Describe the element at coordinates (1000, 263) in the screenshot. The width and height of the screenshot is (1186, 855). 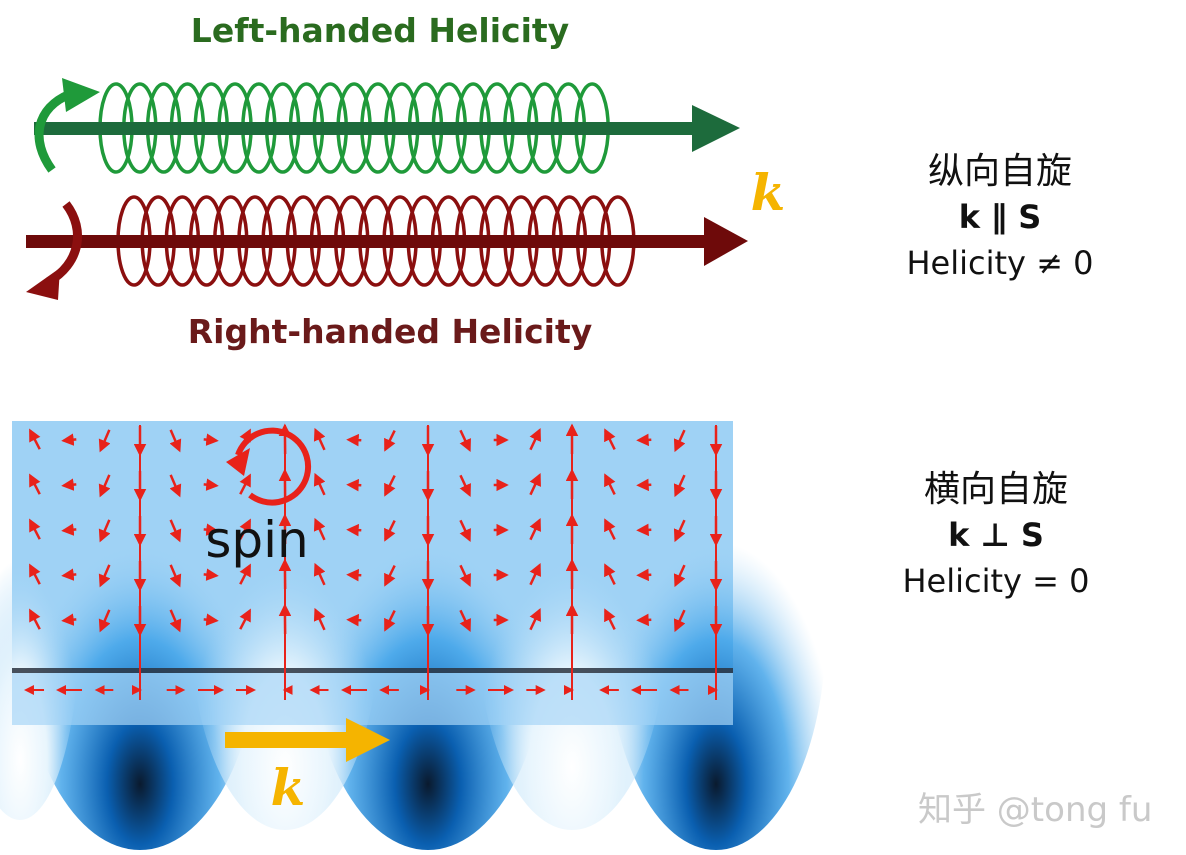
I see `longitudinal-helicity: Helicity ≠ 0` at that location.